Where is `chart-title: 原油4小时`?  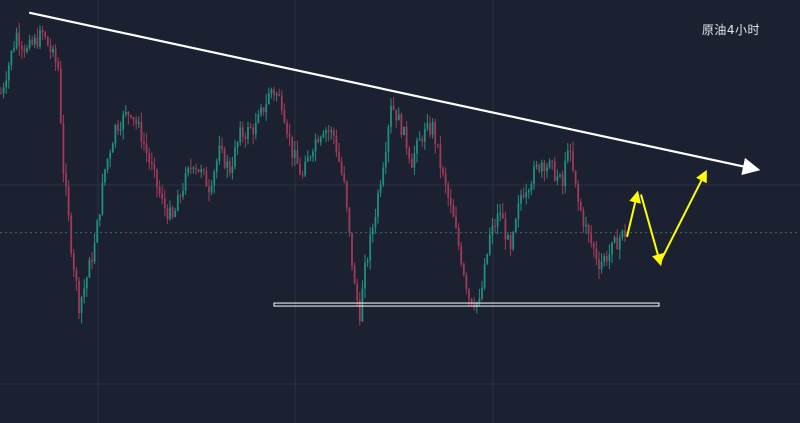
chart-title: 原油4小时 is located at coordinates (730, 30).